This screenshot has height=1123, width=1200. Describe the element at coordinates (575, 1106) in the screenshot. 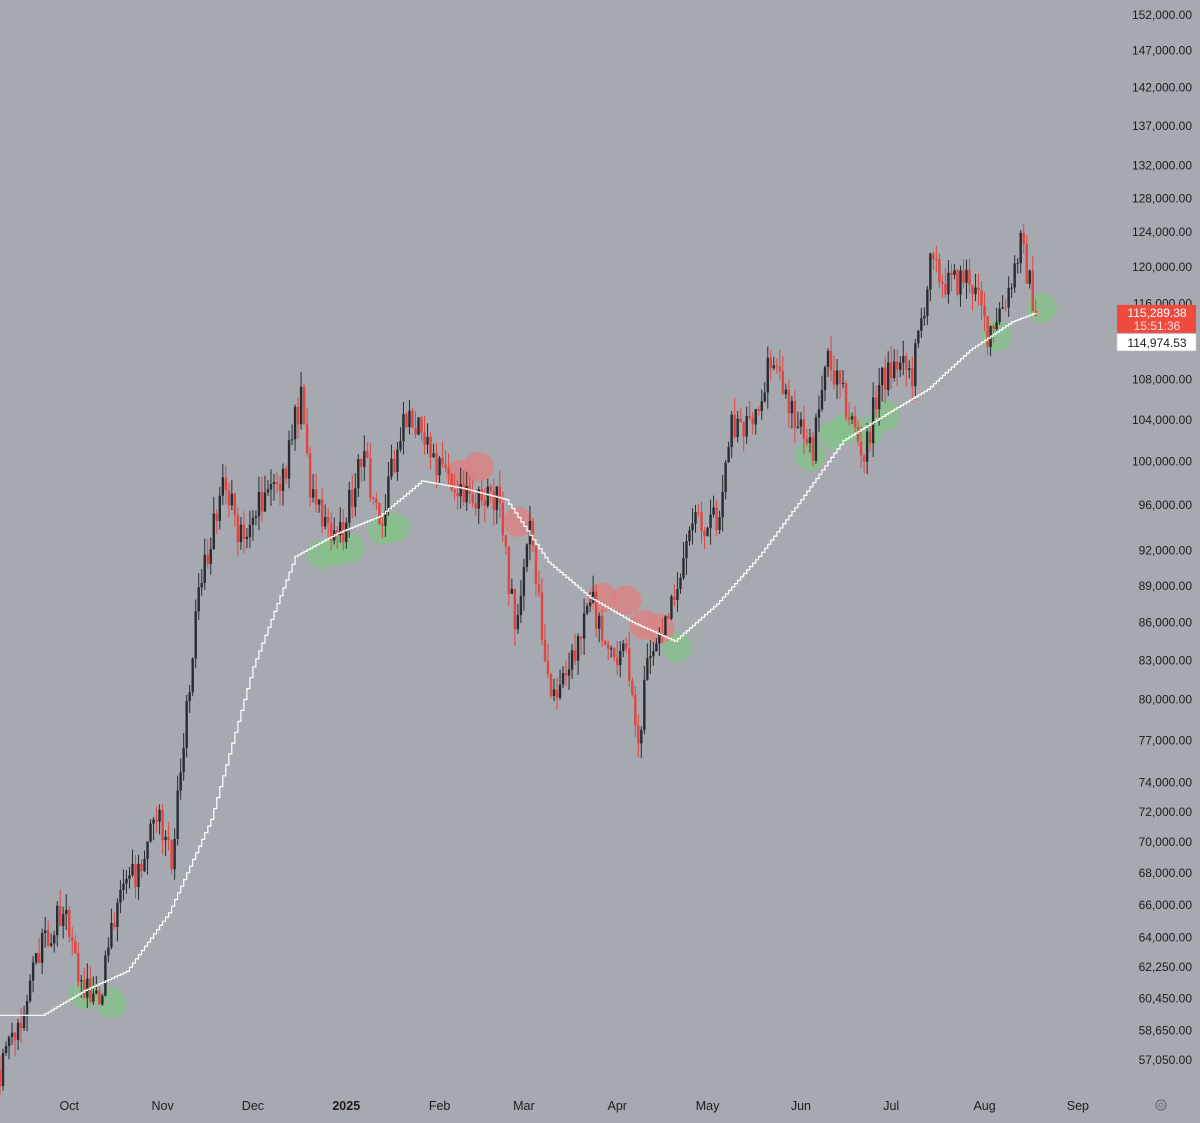

I see `time-axis: Oct Nov Dec 2025 Feb Mar Apr May Jun Jul Aug Sep` at that location.